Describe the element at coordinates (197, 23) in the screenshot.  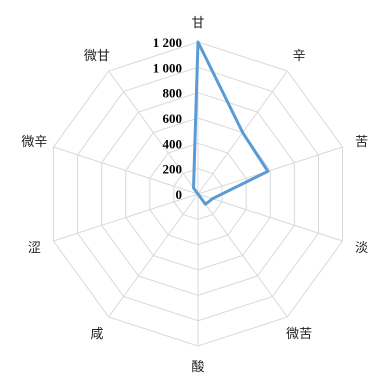
I see `category-label-0: 甘` at that location.